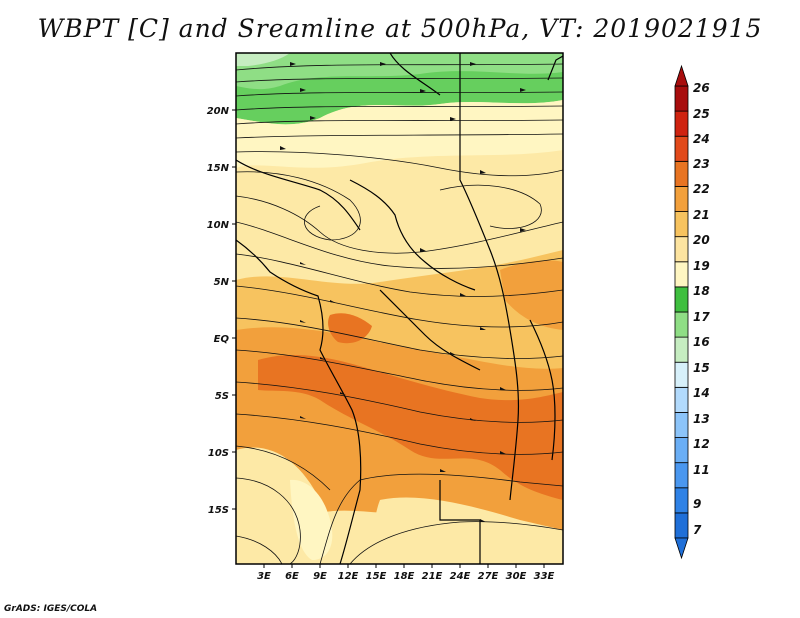 The height and width of the screenshot is (618, 800). What do you see at coordinates (404, 566) in the screenshot?
I see `lon-axis` at bounding box center [404, 566].